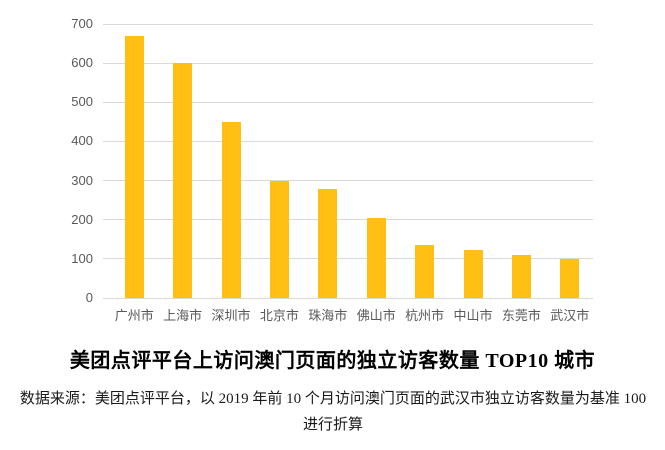 Image resolution: width=665 pixels, height=450 pixels. What do you see at coordinates (82, 180) in the screenshot?
I see `y-tick-label: 300` at bounding box center [82, 180].